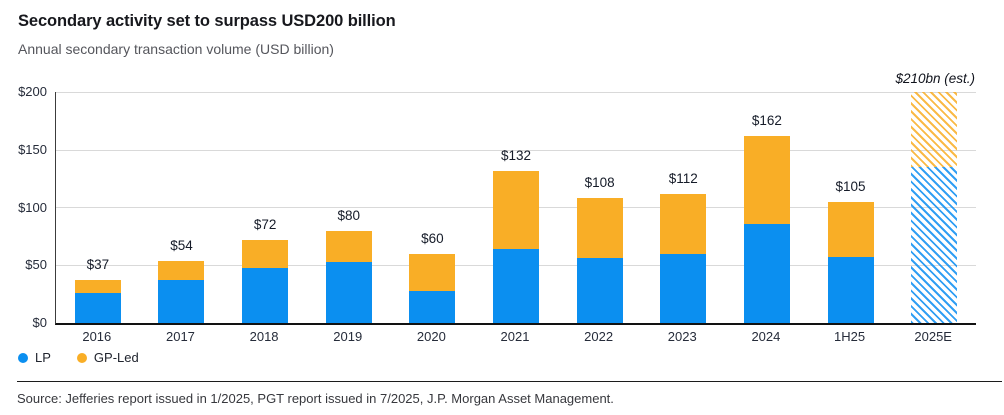 Image resolution: width=1004 pixels, height=415 pixels. Describe the element at coordinates (850, 290) in the screenshot. I see `bar-1H25-lp` at that location.